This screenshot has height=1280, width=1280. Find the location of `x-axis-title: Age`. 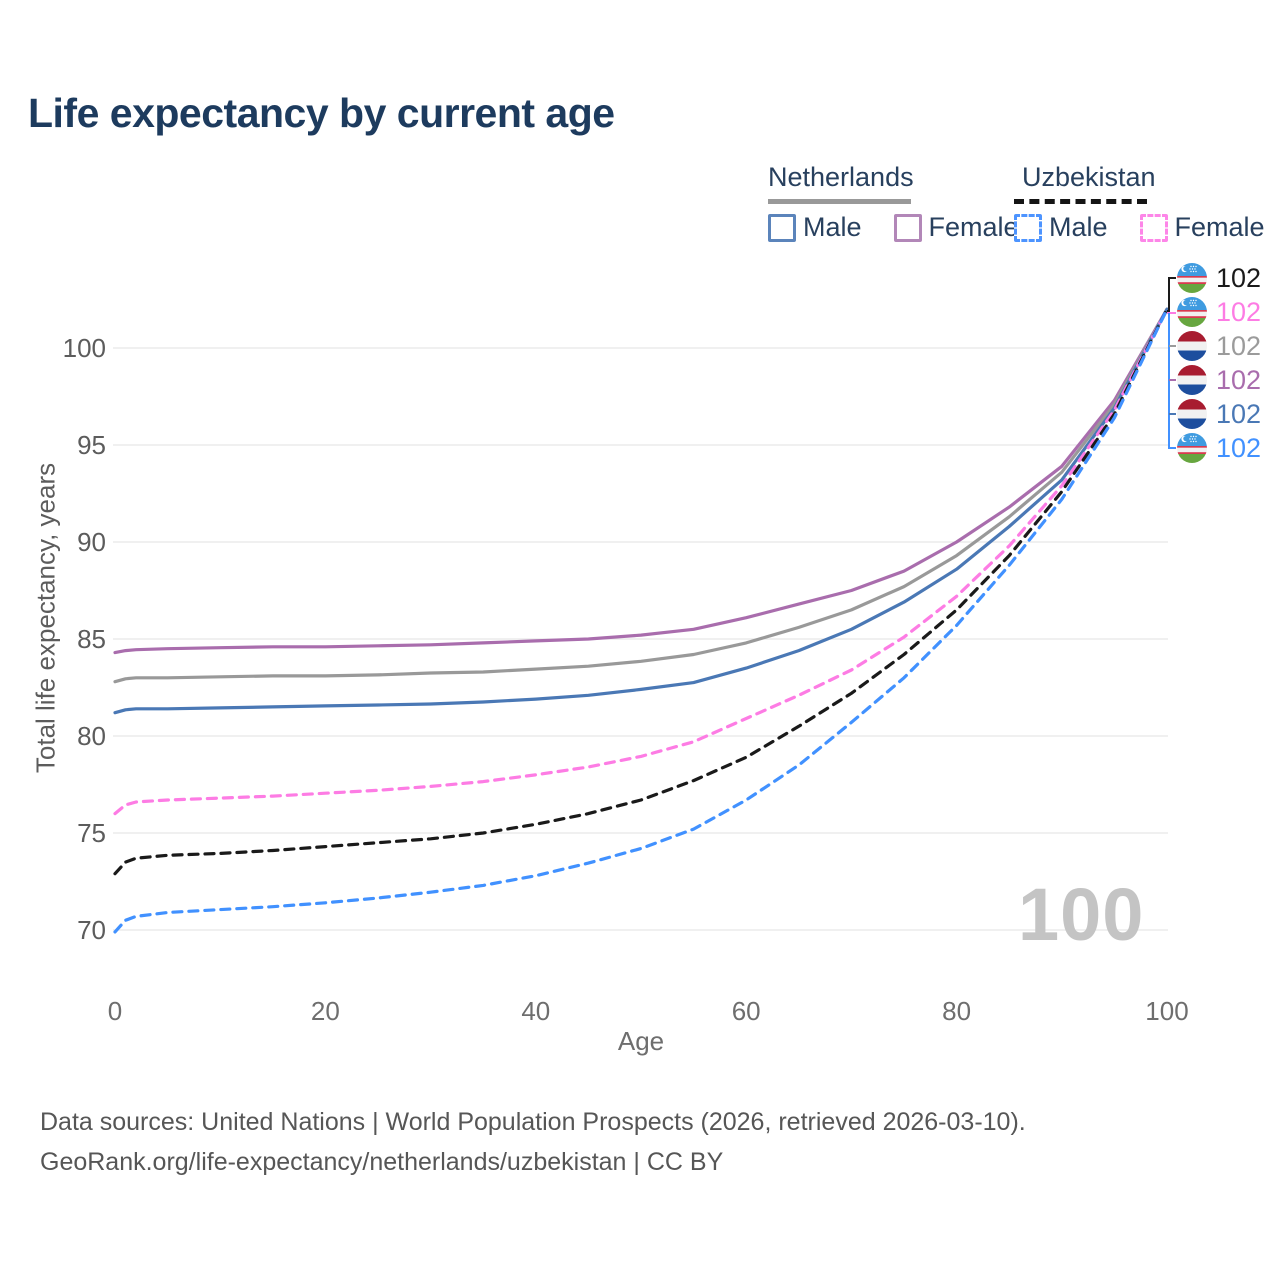

x-axis-title: Age is located at coordinates (641, 1041).